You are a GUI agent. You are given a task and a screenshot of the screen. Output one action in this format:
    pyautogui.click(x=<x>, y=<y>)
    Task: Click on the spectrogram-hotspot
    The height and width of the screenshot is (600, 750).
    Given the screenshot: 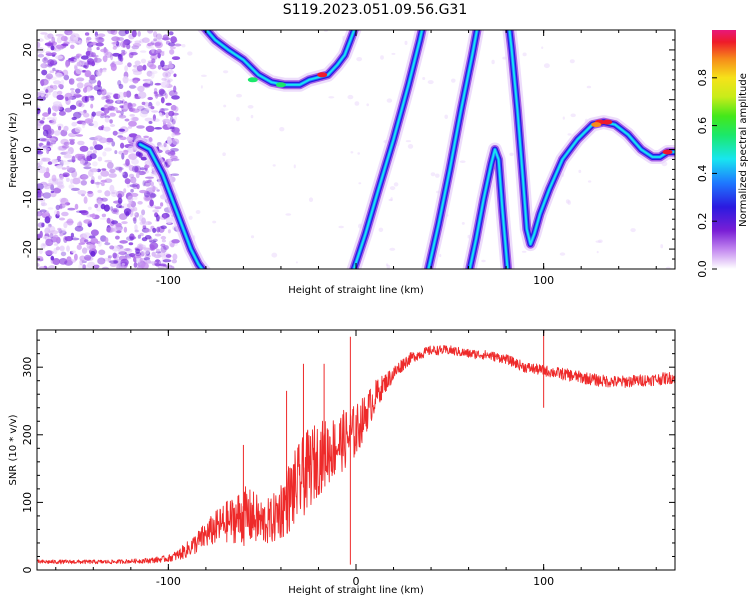 What is the action you would take?
    pyautogui.click(x=280, y=85)
    